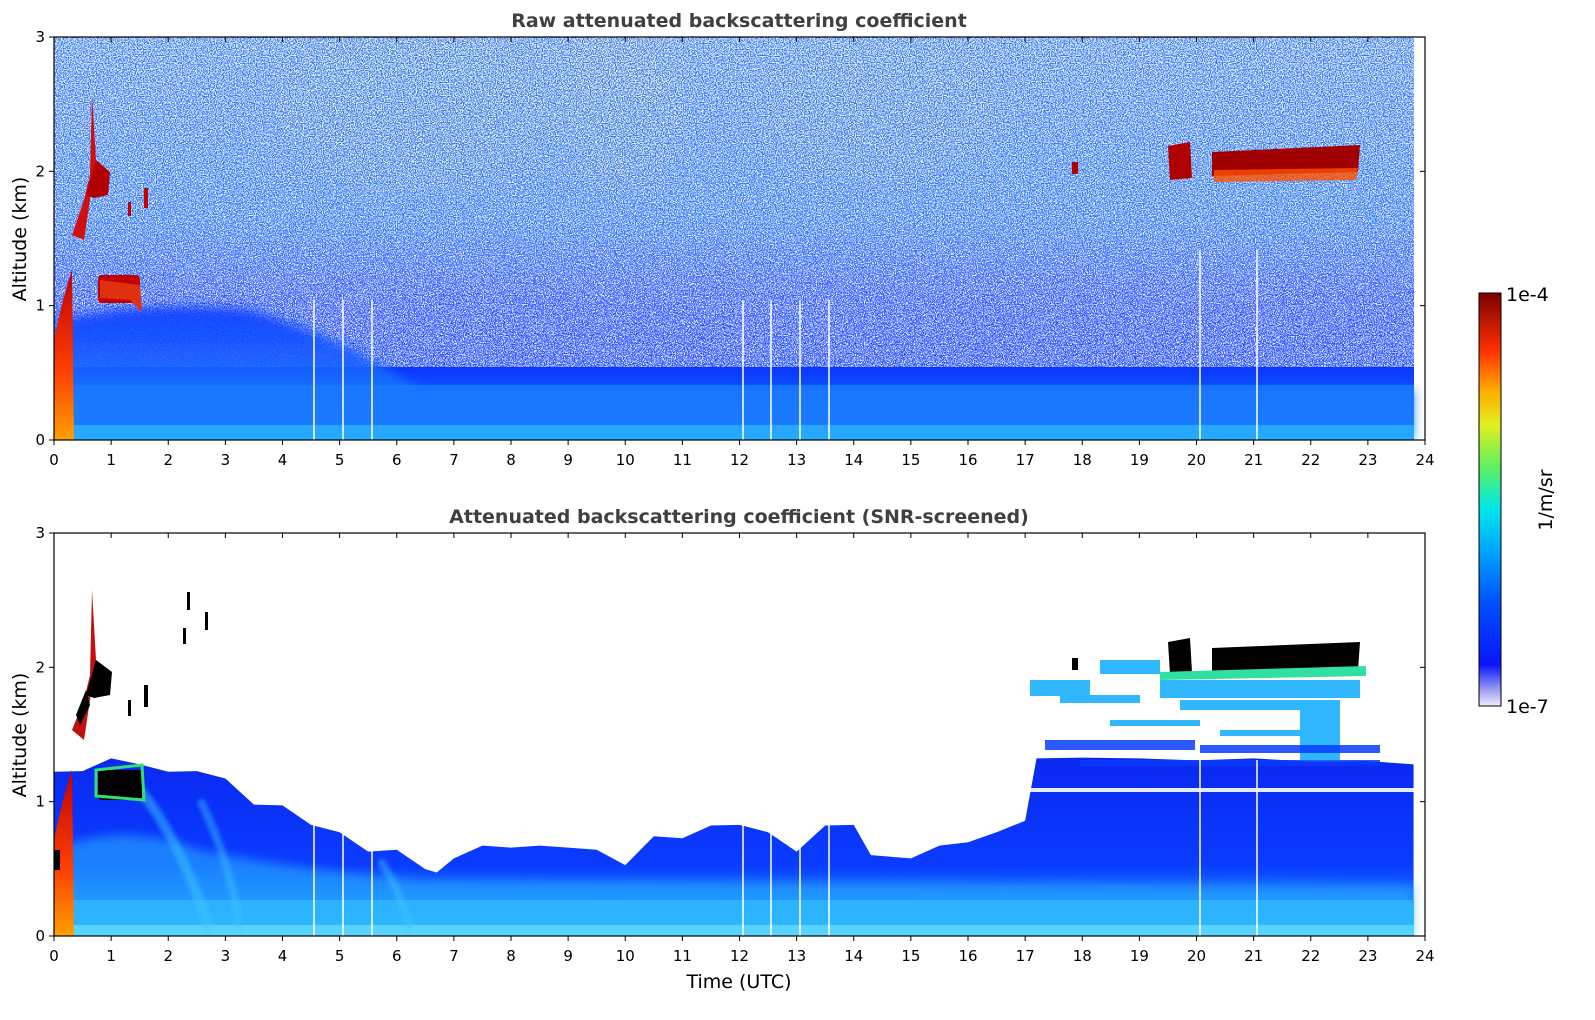  I want to click on colorbar-unit-label: 1/m/sr, so click(1546, 499).